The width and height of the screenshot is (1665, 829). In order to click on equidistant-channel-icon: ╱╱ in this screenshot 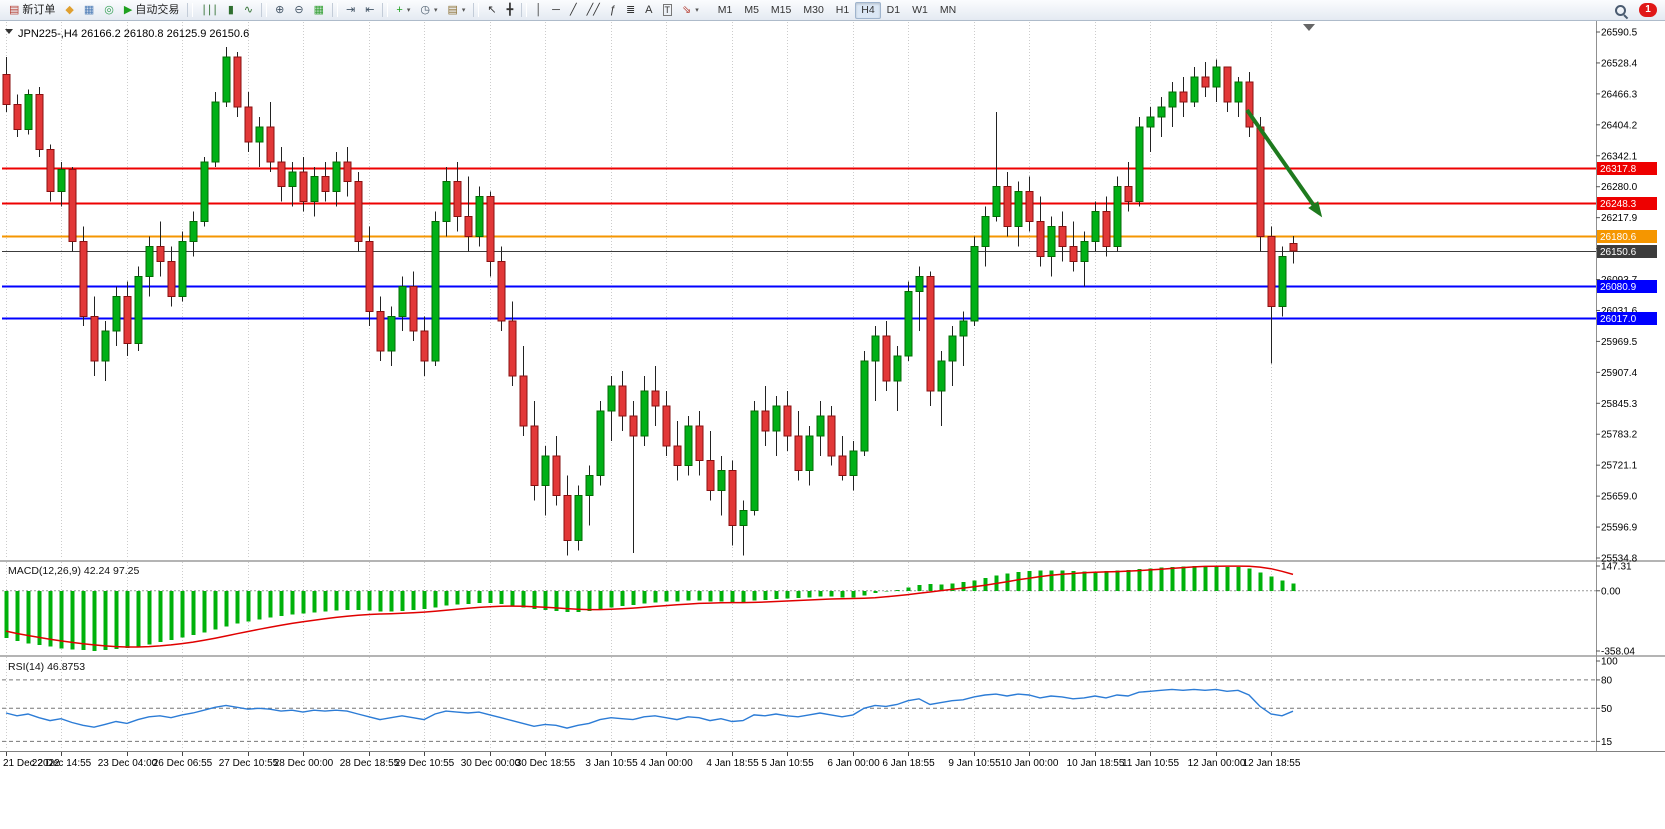, I will do `click(593, 9)`.